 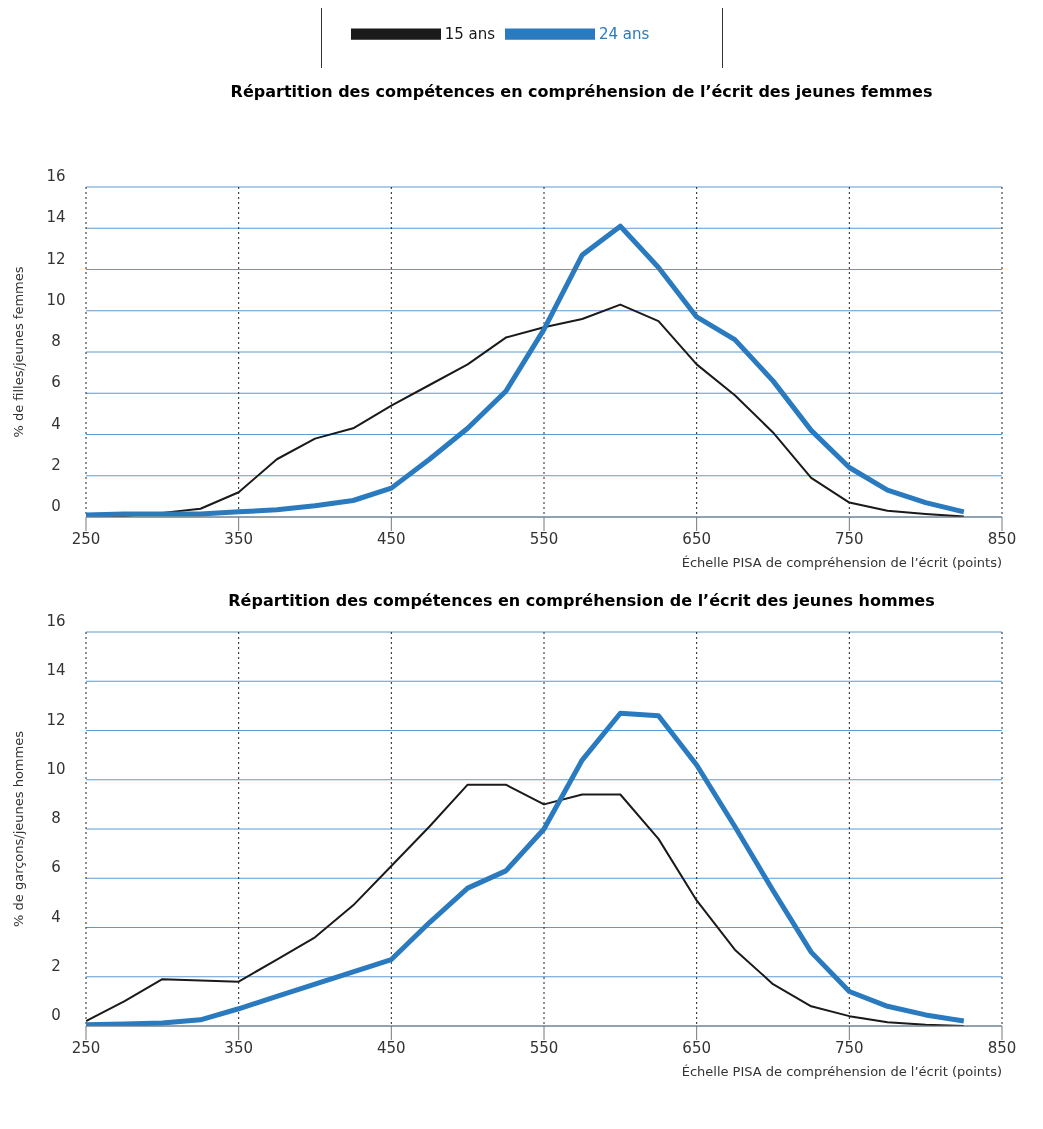 What do you see at coordinates (581, 600) in the screenshot?
I see `chart-title: Répartition des compétences en compréhension de l’écrit des jeunes hommes` at bounding box center [581, 600].